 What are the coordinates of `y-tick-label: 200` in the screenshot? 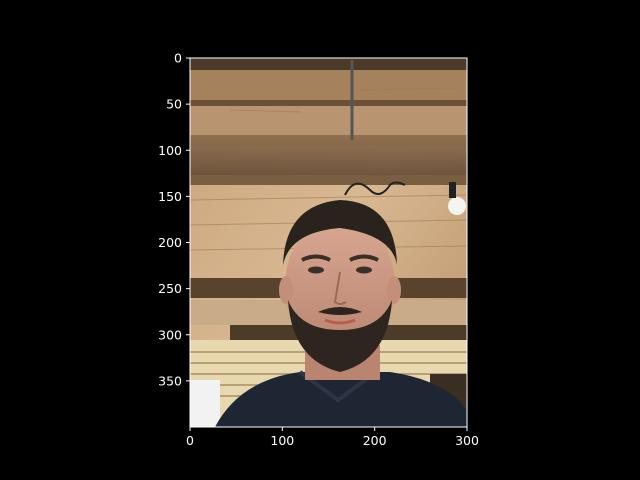 It's located at (170, 242).